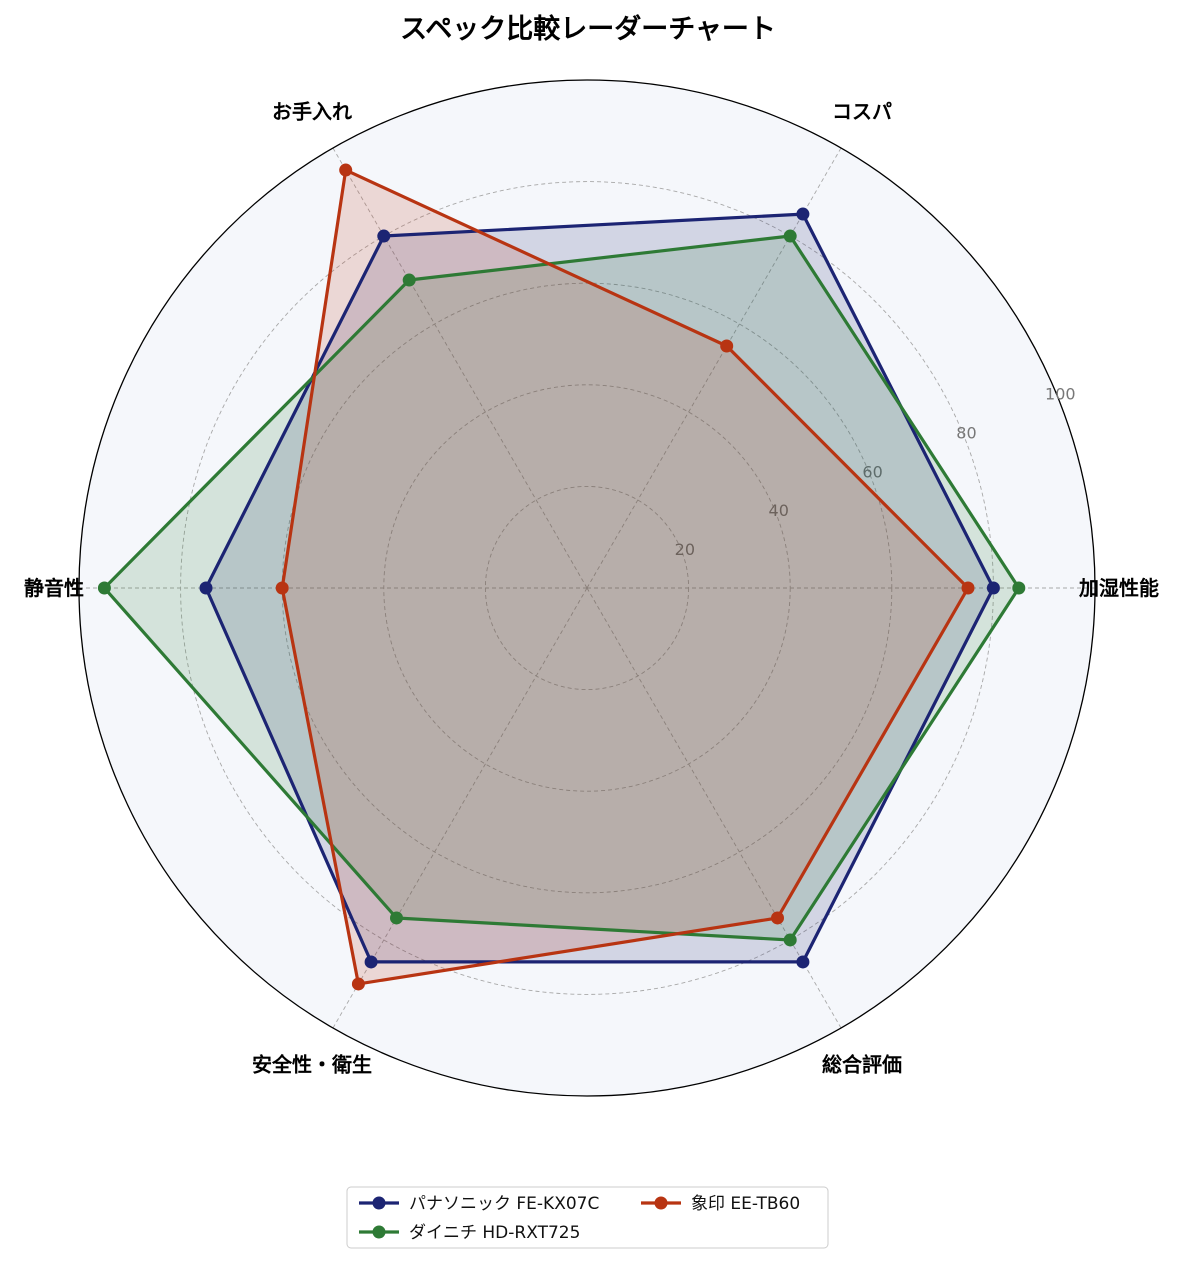 The image size is (1185, 1264). I want to click on legend-label-2: ダイニチ HD-RXT725, so click(494, 1233).